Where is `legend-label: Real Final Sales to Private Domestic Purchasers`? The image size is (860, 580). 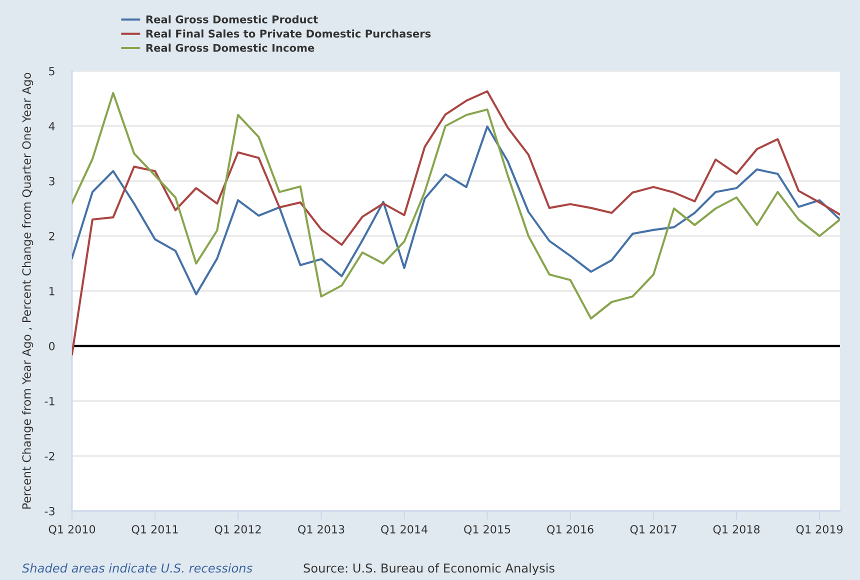 legend-label: Real Final Sales to Private Domestic Purchasers is located at coordinates (288, 33).